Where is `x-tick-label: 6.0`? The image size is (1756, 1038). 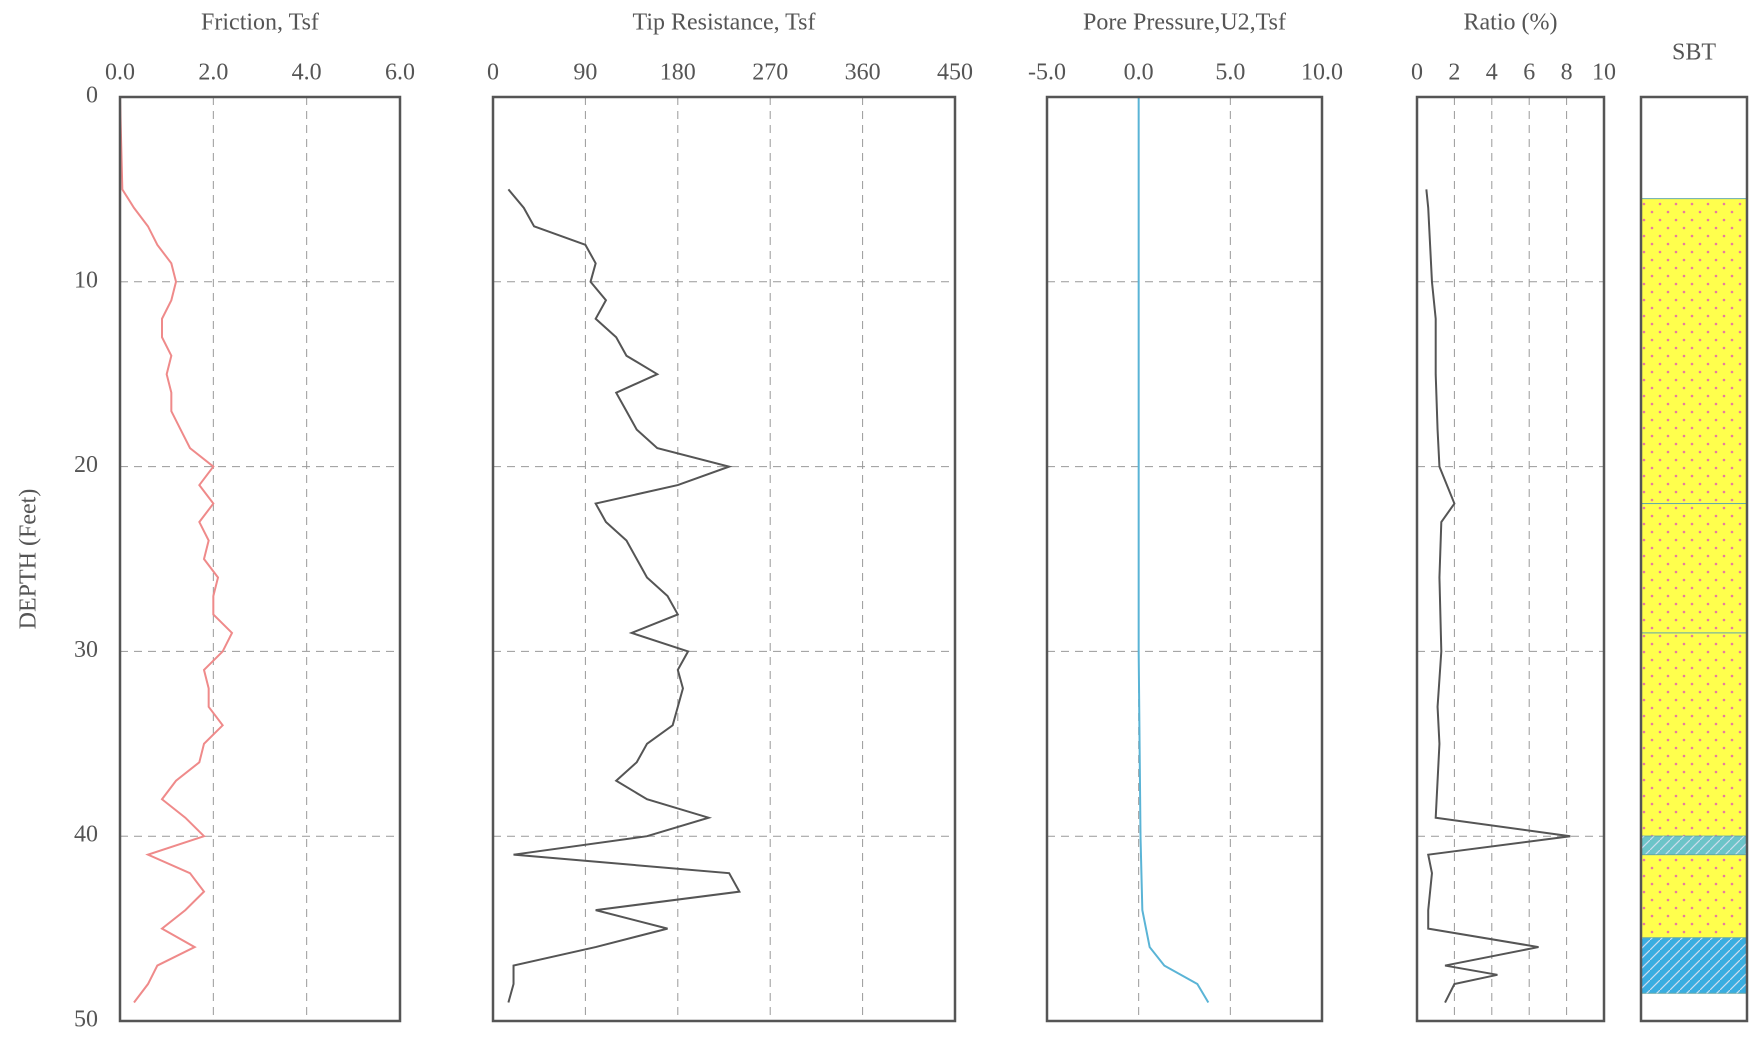 x-tick-label: 6.0 is located at coordinates (400, 73).